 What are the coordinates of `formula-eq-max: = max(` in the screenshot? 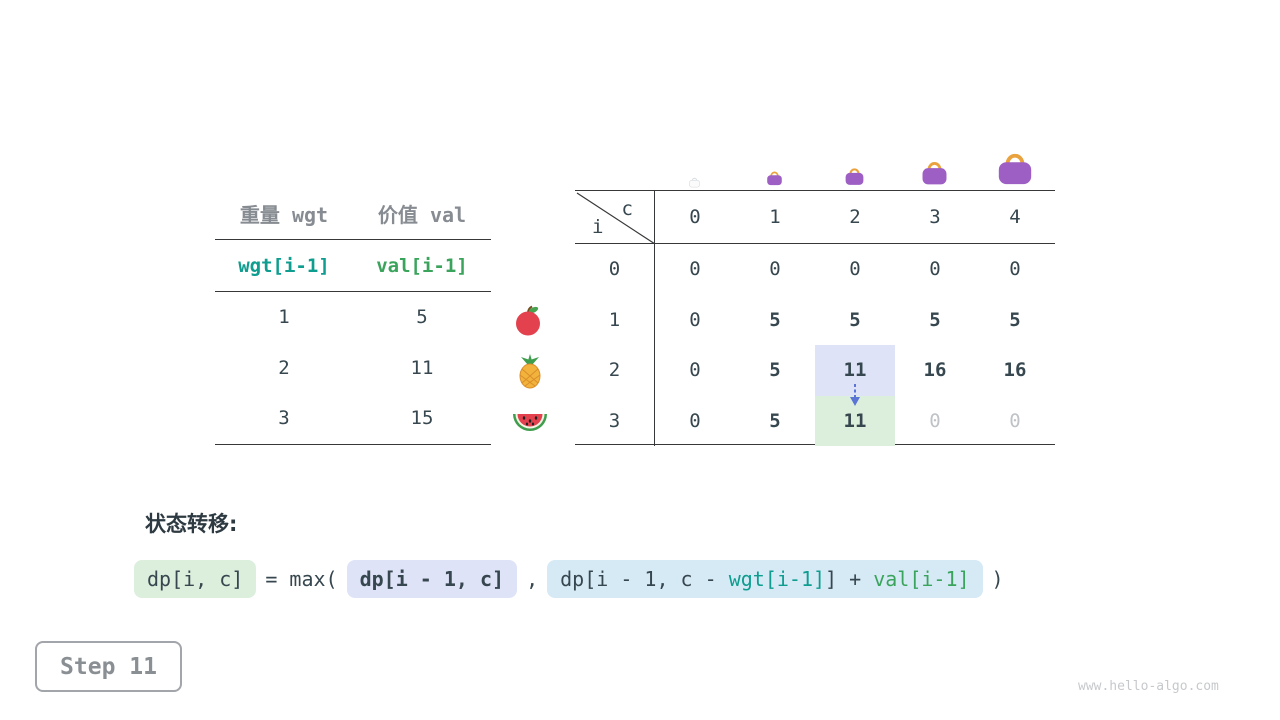 It's located at (301, 579).